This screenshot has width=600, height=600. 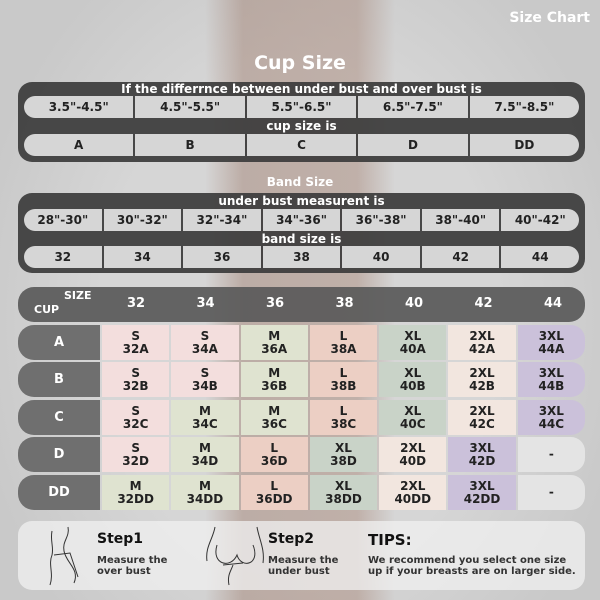 What do you see at coordinates (343, 460) in the screenshot?
I see `size-code: 38D` at bounding box center [343, 460].